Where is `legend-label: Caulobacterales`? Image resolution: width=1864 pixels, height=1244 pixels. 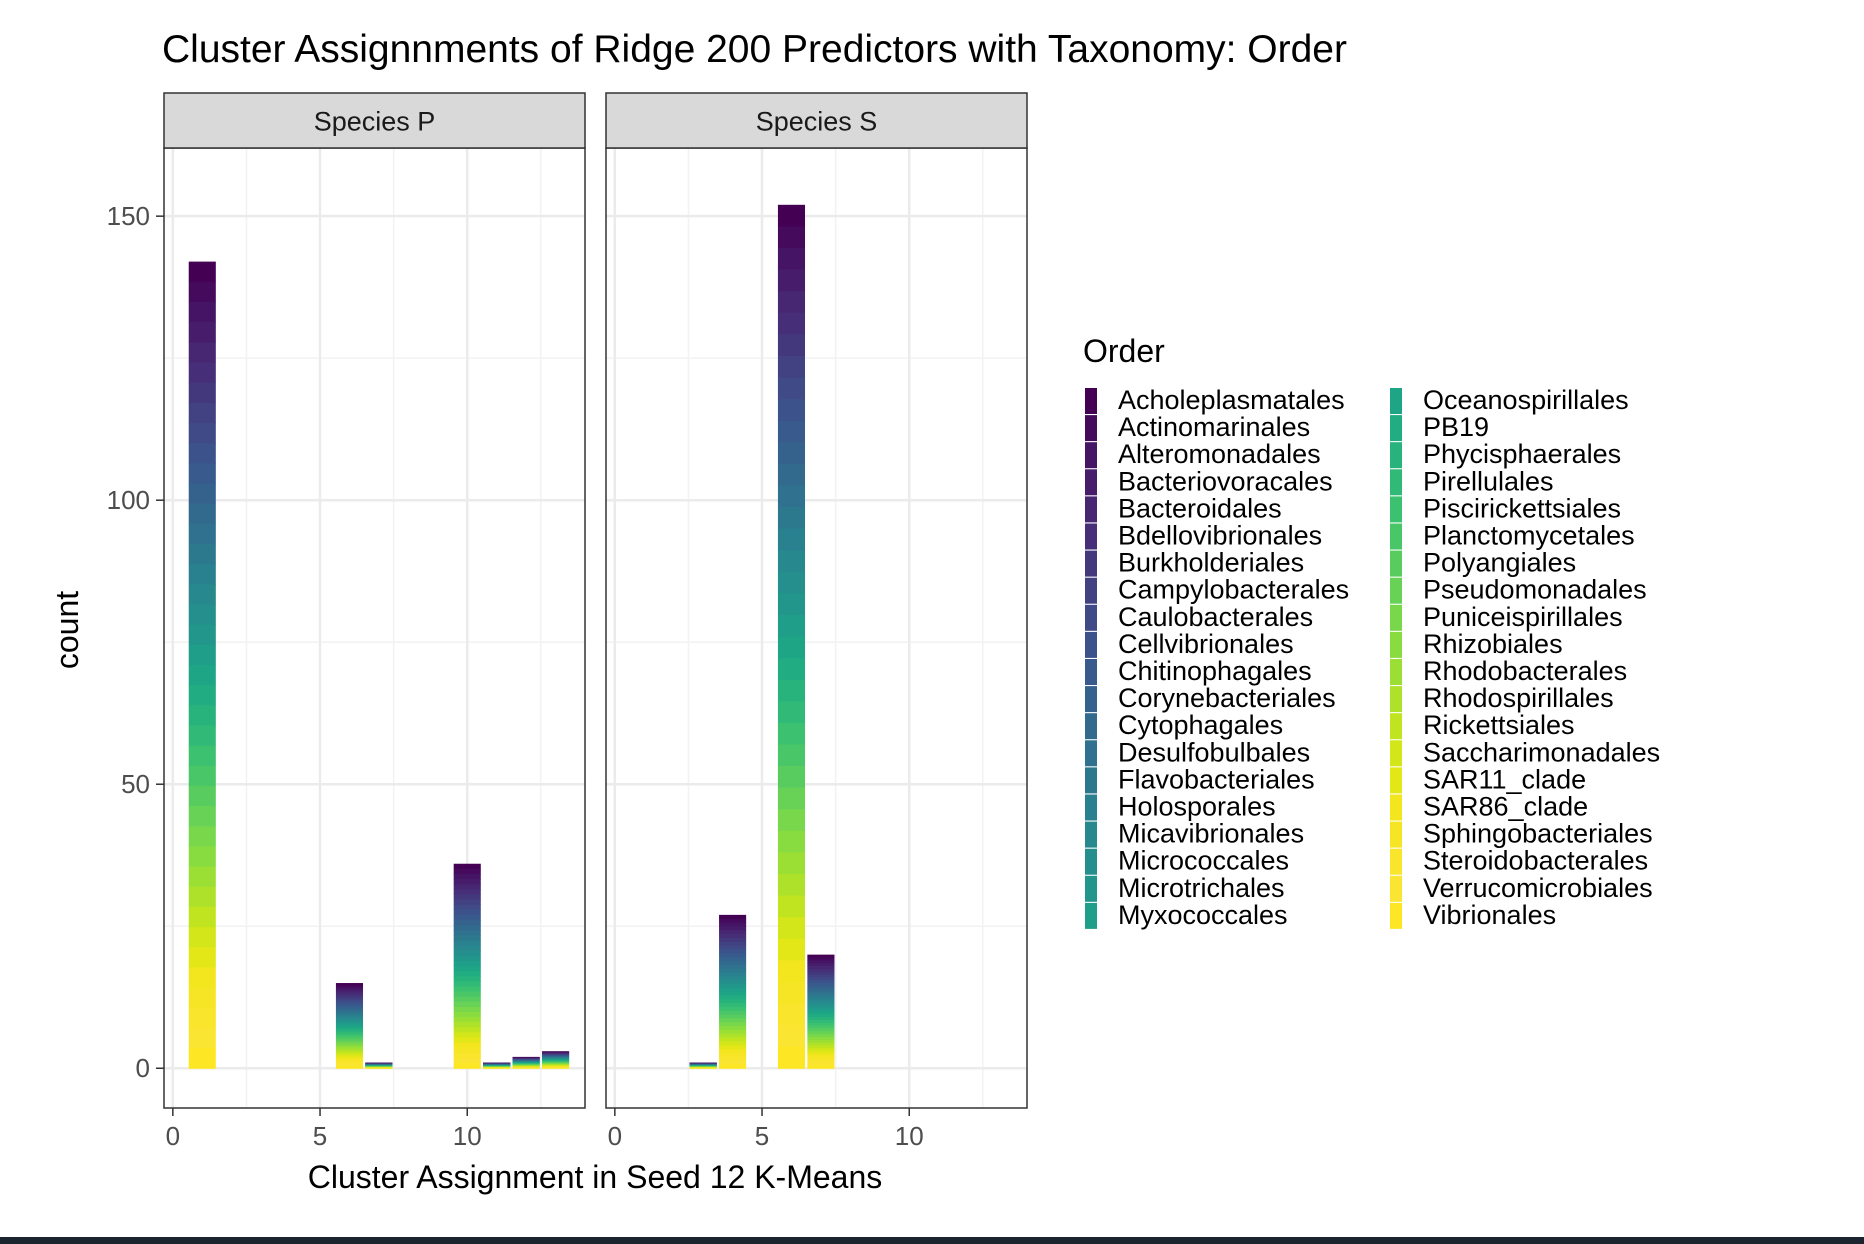
legend-label: Caulobacterales is located at coordinates (1215, 617).